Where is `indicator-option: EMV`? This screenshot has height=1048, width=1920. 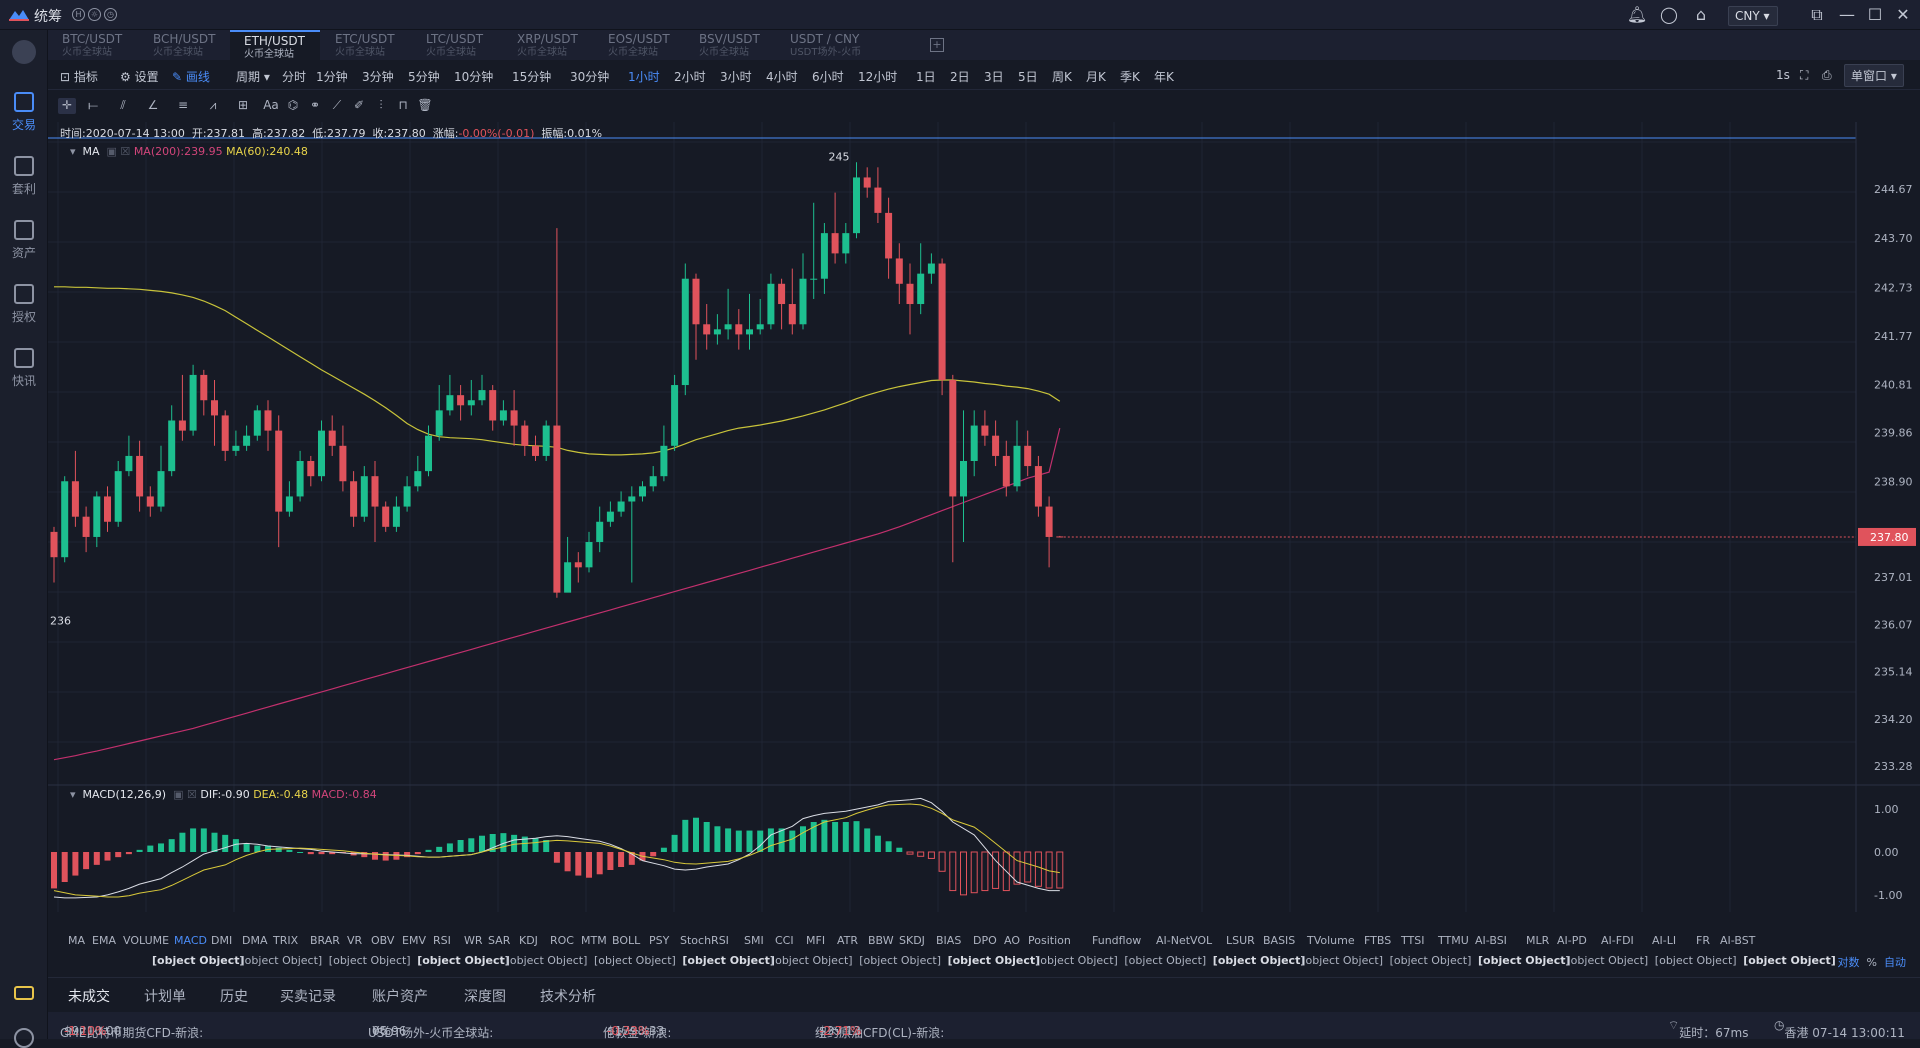 indicator-option: EMV is located at coordinates (414, 940).